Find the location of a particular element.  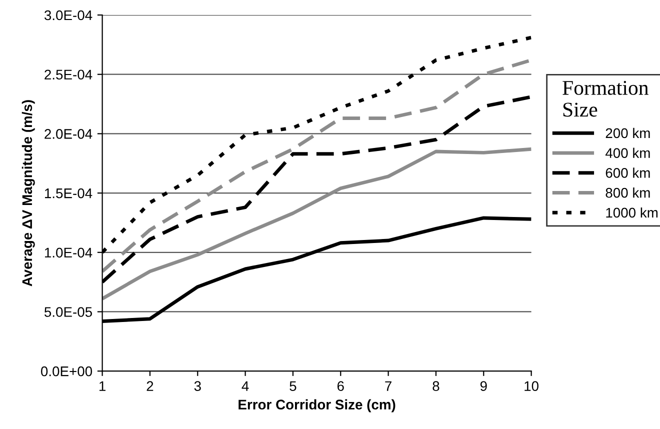

x-tick-label: 10 is located at coordinates (531, 386).